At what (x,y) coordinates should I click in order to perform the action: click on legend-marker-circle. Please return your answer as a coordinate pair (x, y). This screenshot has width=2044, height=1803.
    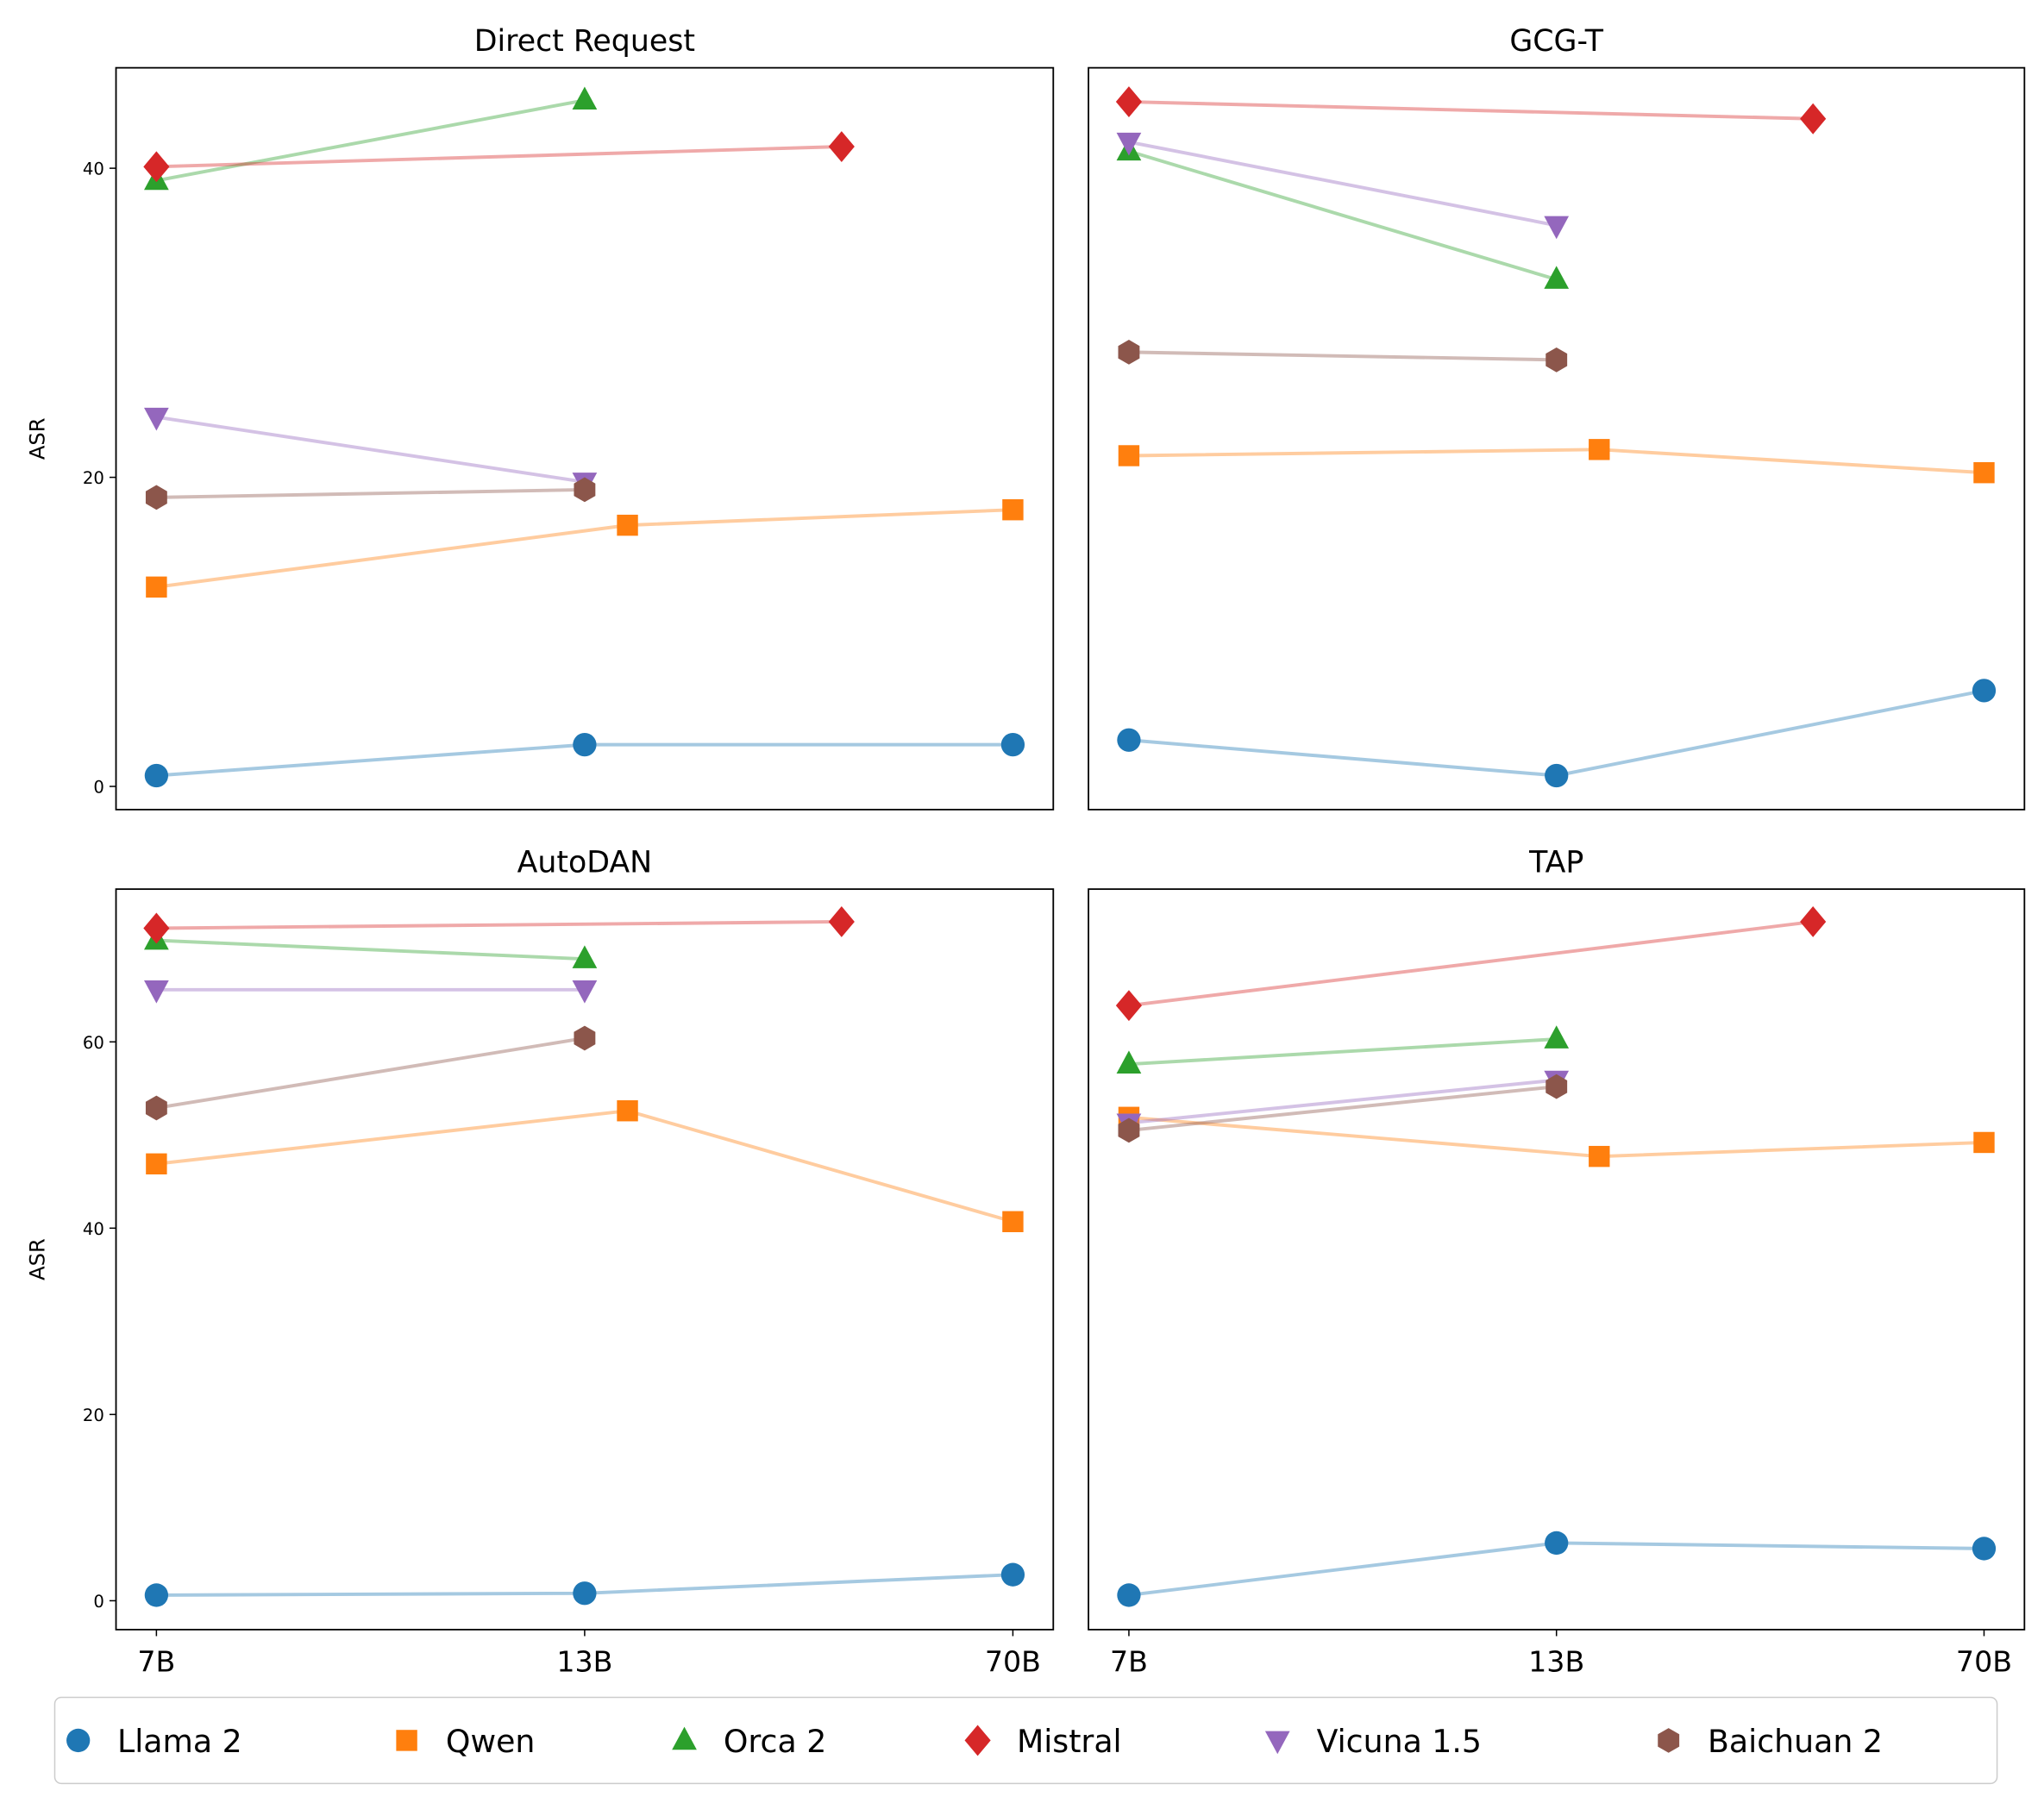
    Looking at the image, I should click on (78, 1741).